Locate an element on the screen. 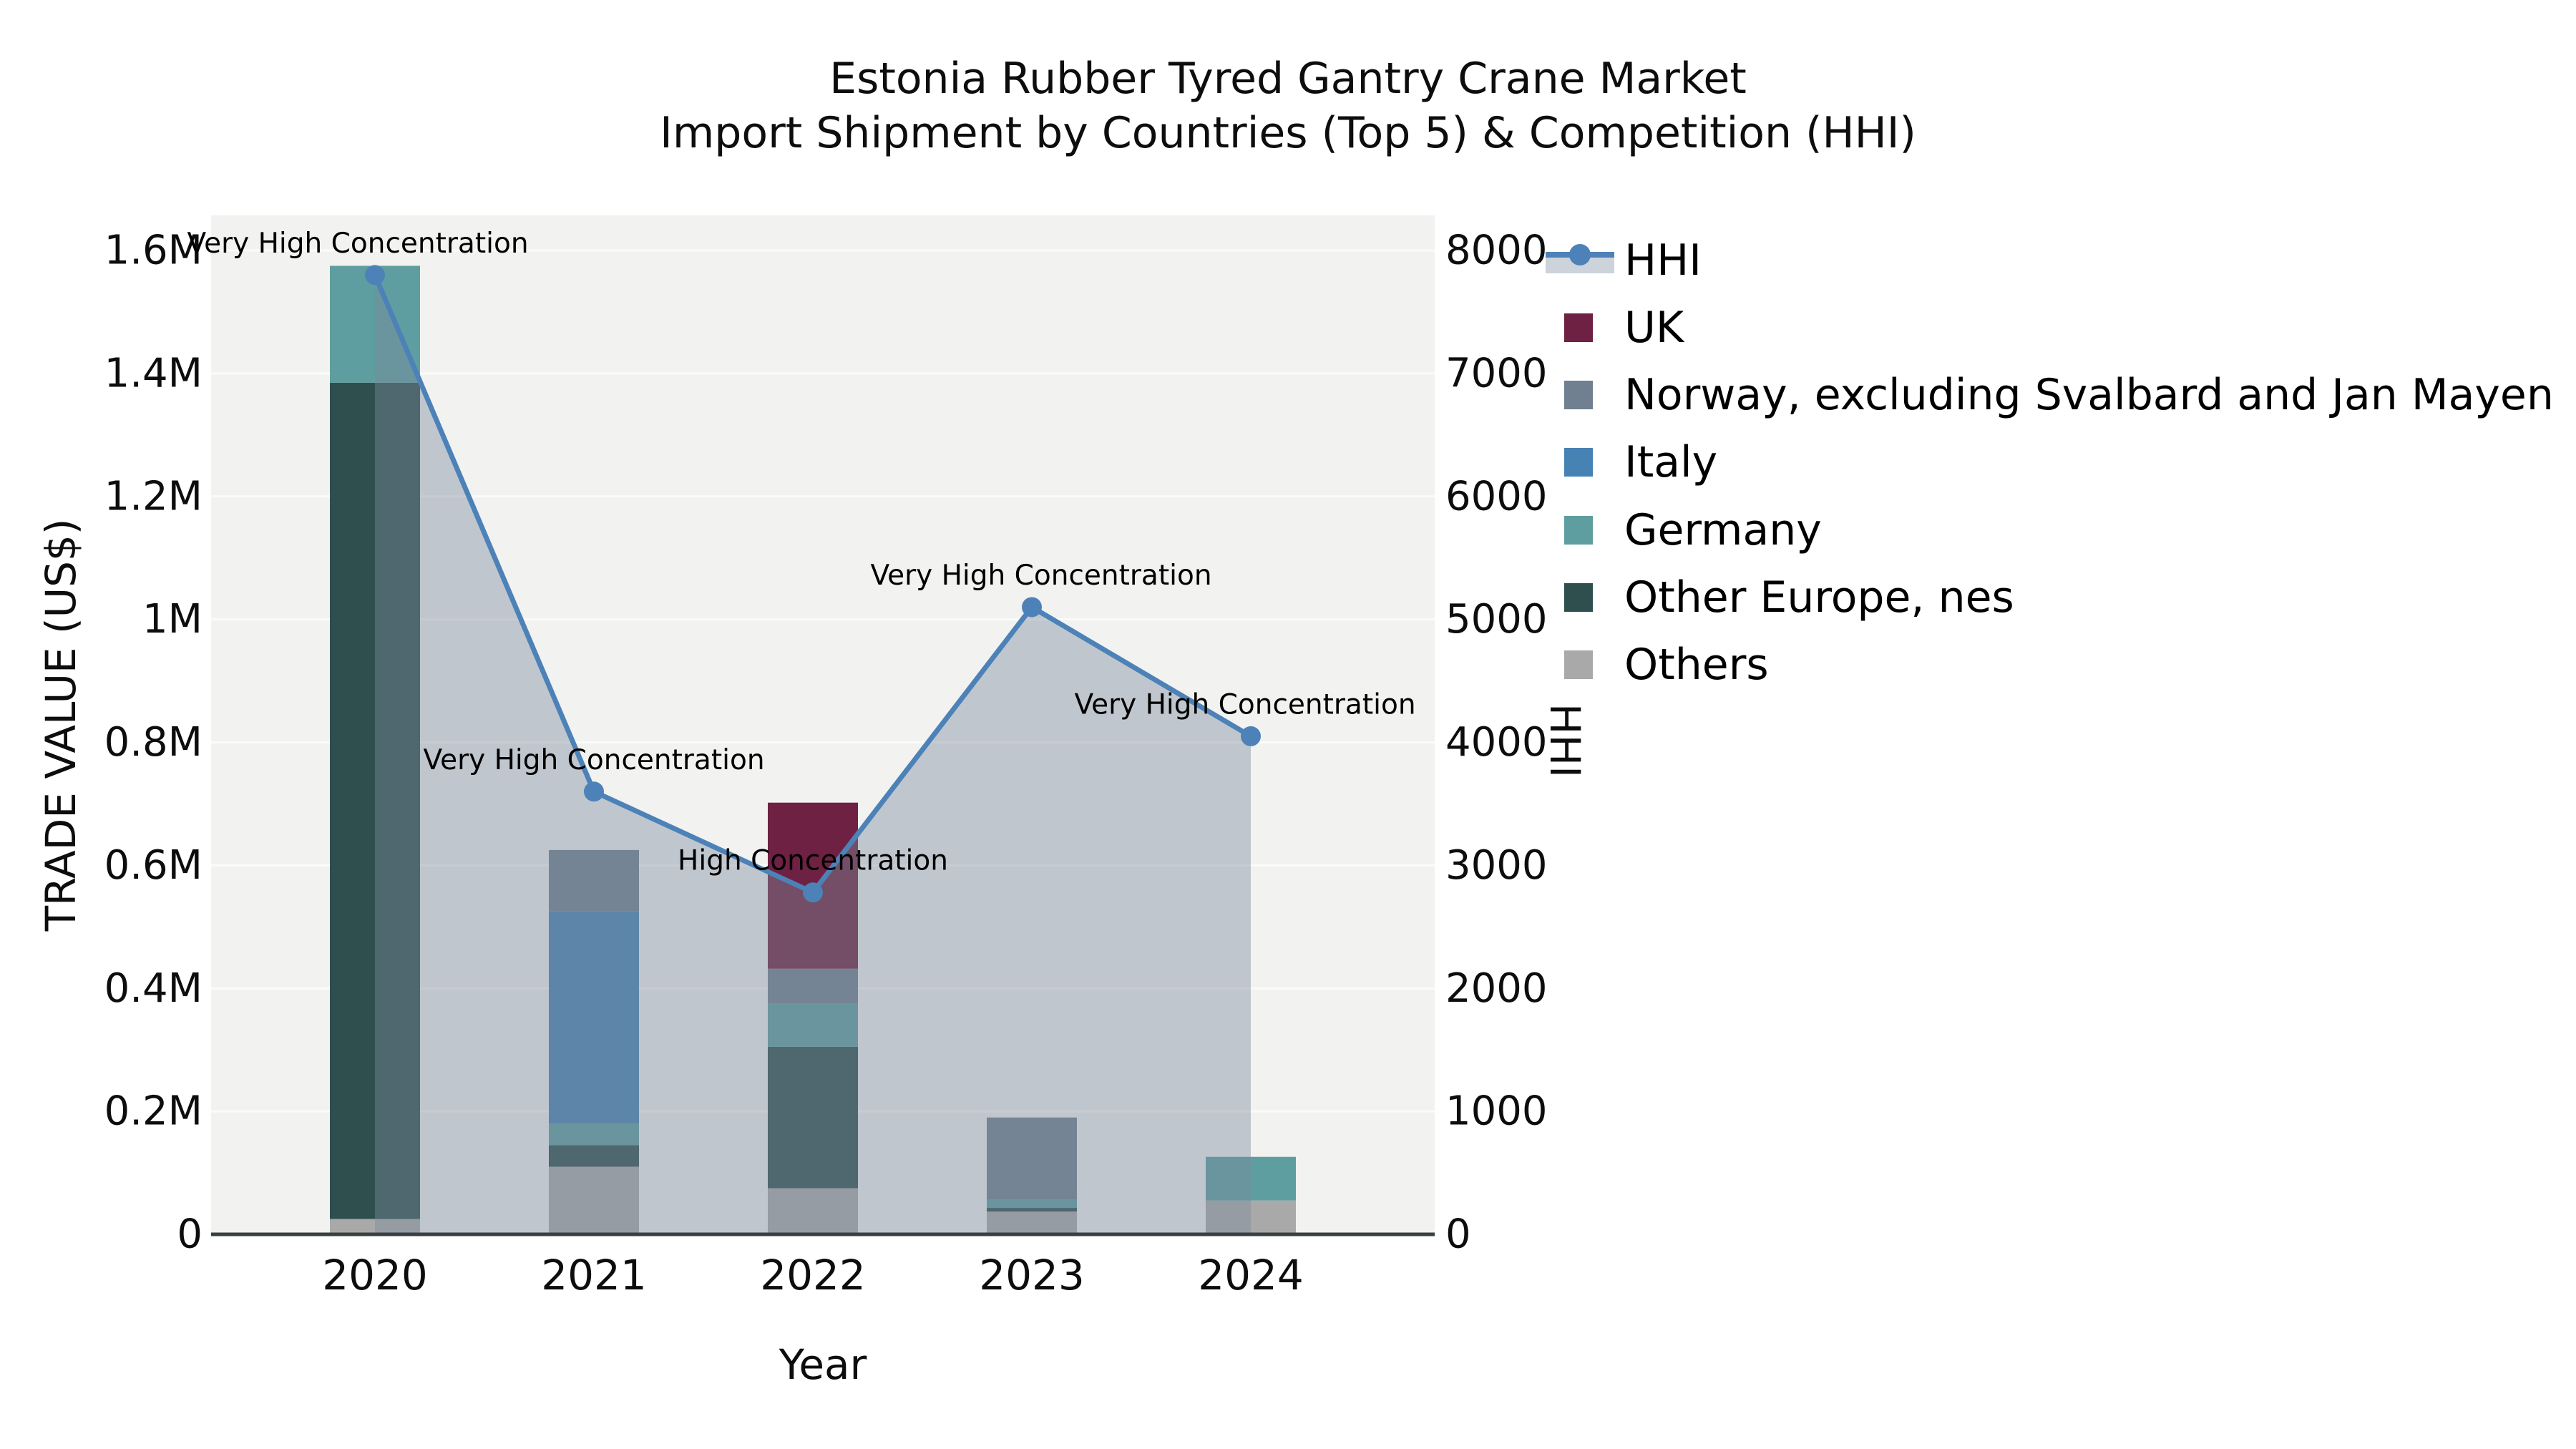 Image resolution: width=2576 pixels, height=1449 pixels. legend-item-label: Italy is located at coordinates (1671, 462).